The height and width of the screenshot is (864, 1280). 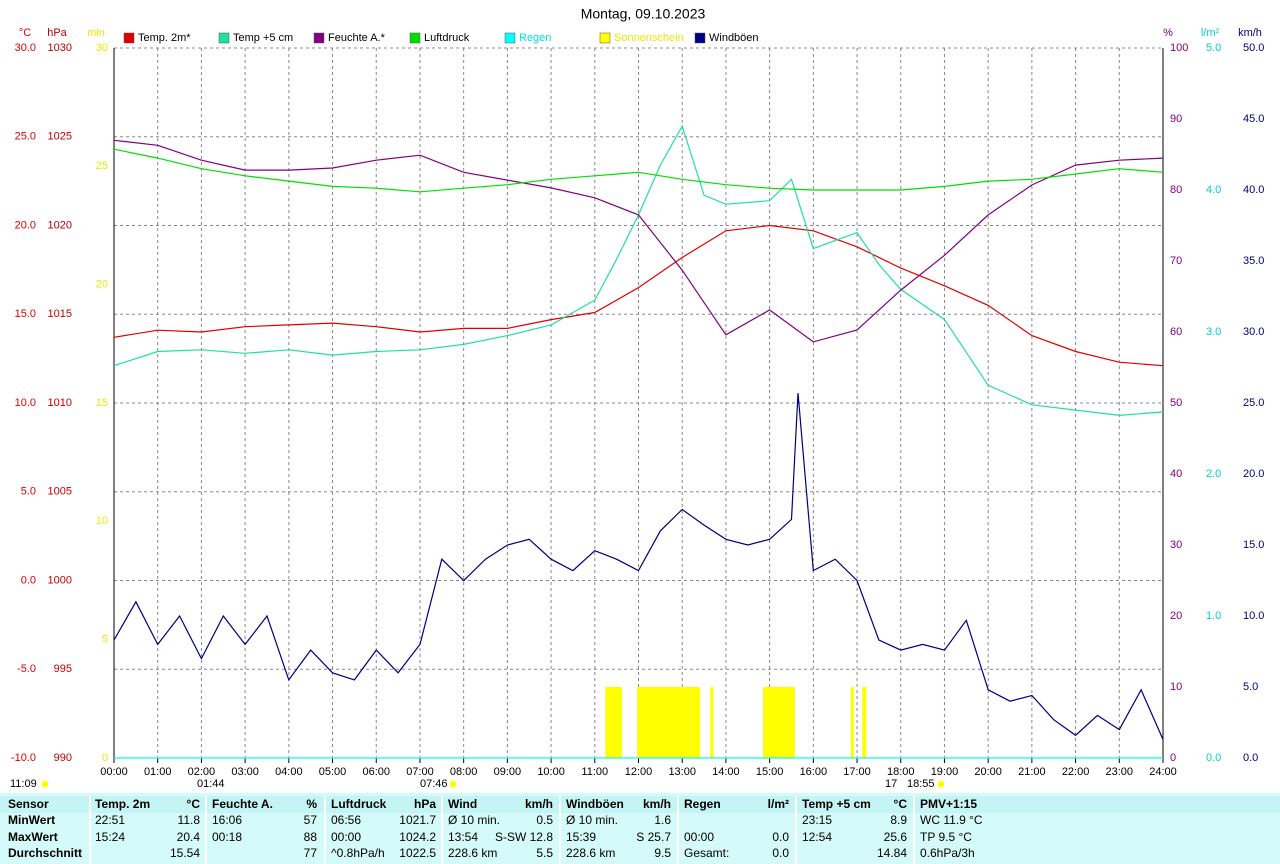 What do you see at coordinates (1213, 616) in the screenshot?
I see `y-tick-label: 1.0` at bounding box center [1213, 616].